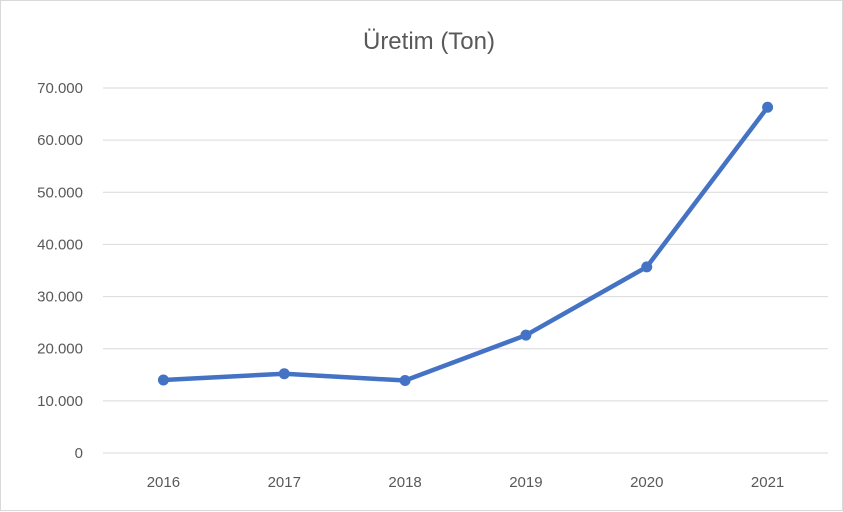  Describe the element at coordinates (60, 88) in the screenshot. I see `y-tick-label: 70.000` at that location.